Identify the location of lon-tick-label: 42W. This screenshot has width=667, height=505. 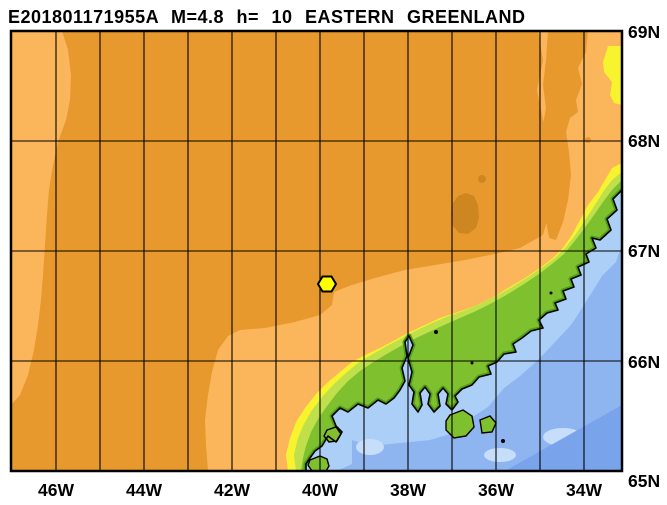
(232, 490).